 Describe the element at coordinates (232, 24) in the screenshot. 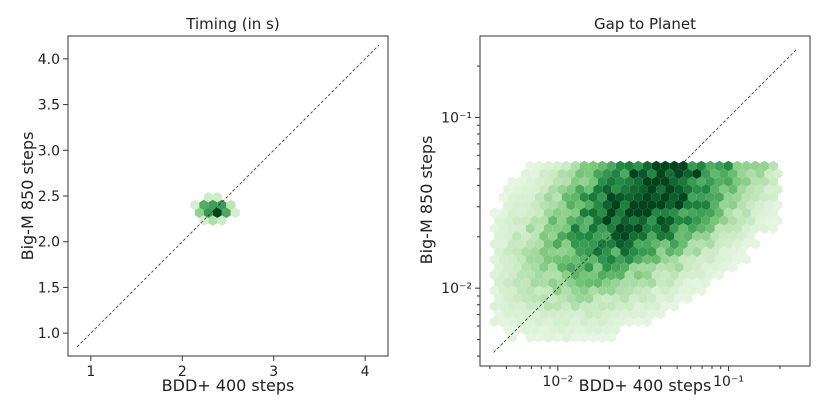

I see `timing-title: Timing (in s)` at that location.